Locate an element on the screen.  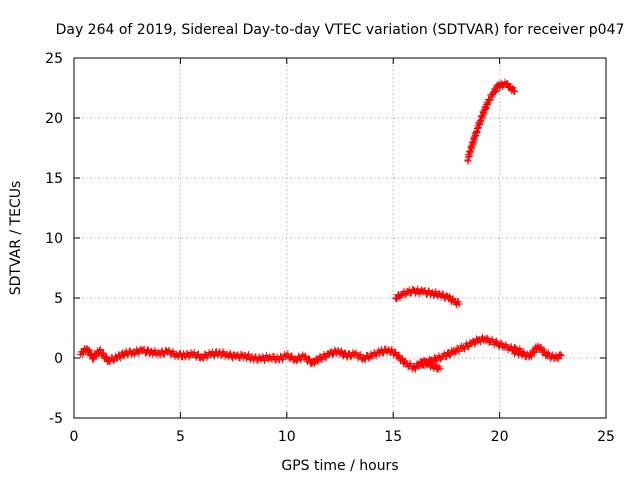
y-tick-label: -5 is located at coordinates (56, 419).